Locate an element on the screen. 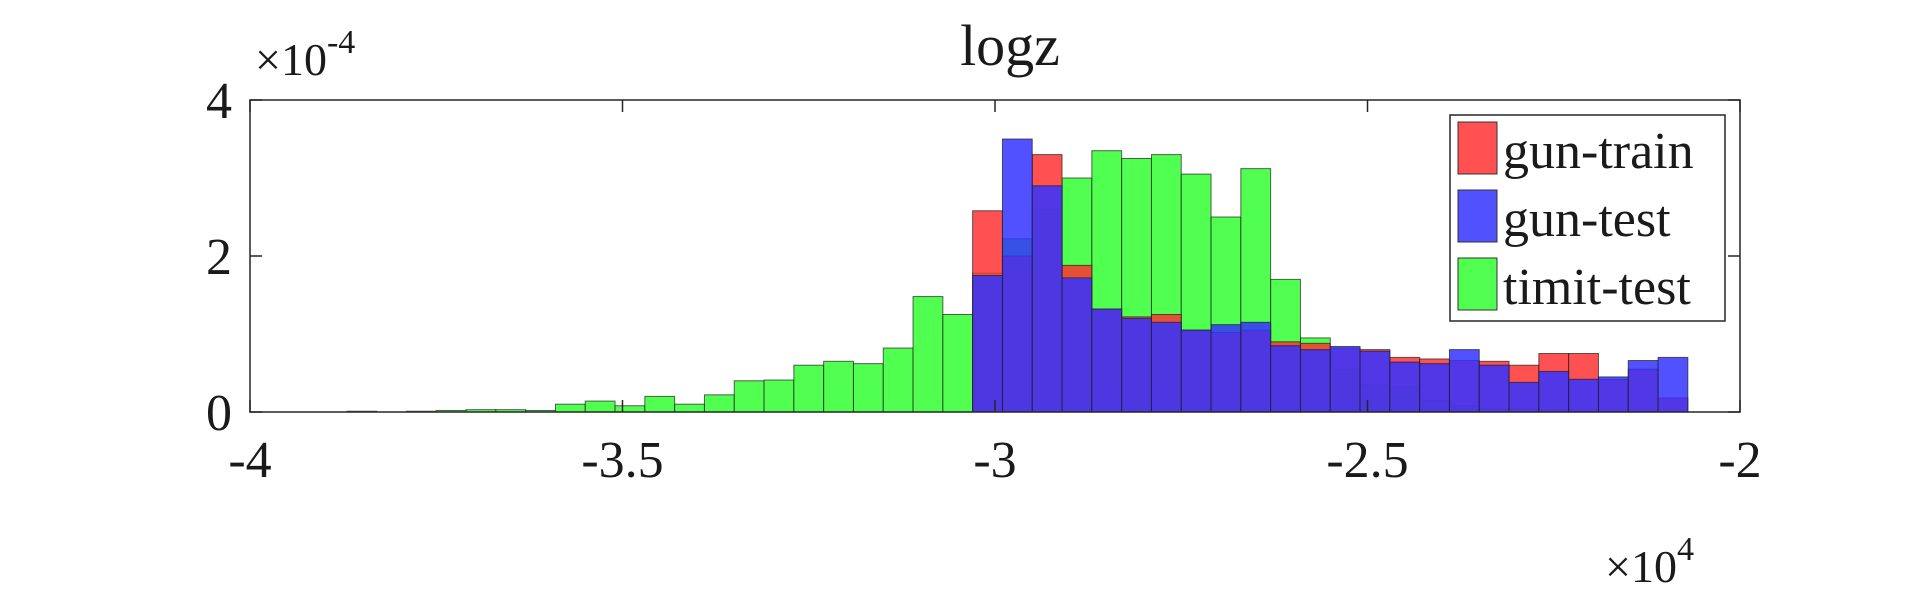  legend-swatch-timit-test is located at coordinates (1477, 284).